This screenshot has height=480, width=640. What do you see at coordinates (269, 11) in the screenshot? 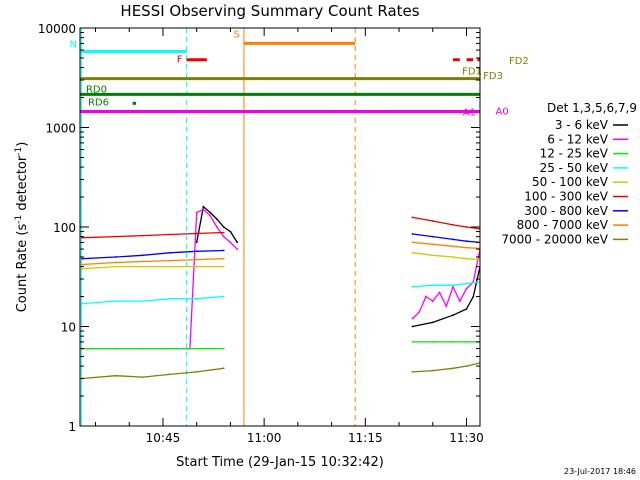
I see `chart-title: HESSI Observing Summary Count Rates` at bounding box center [269, 11].